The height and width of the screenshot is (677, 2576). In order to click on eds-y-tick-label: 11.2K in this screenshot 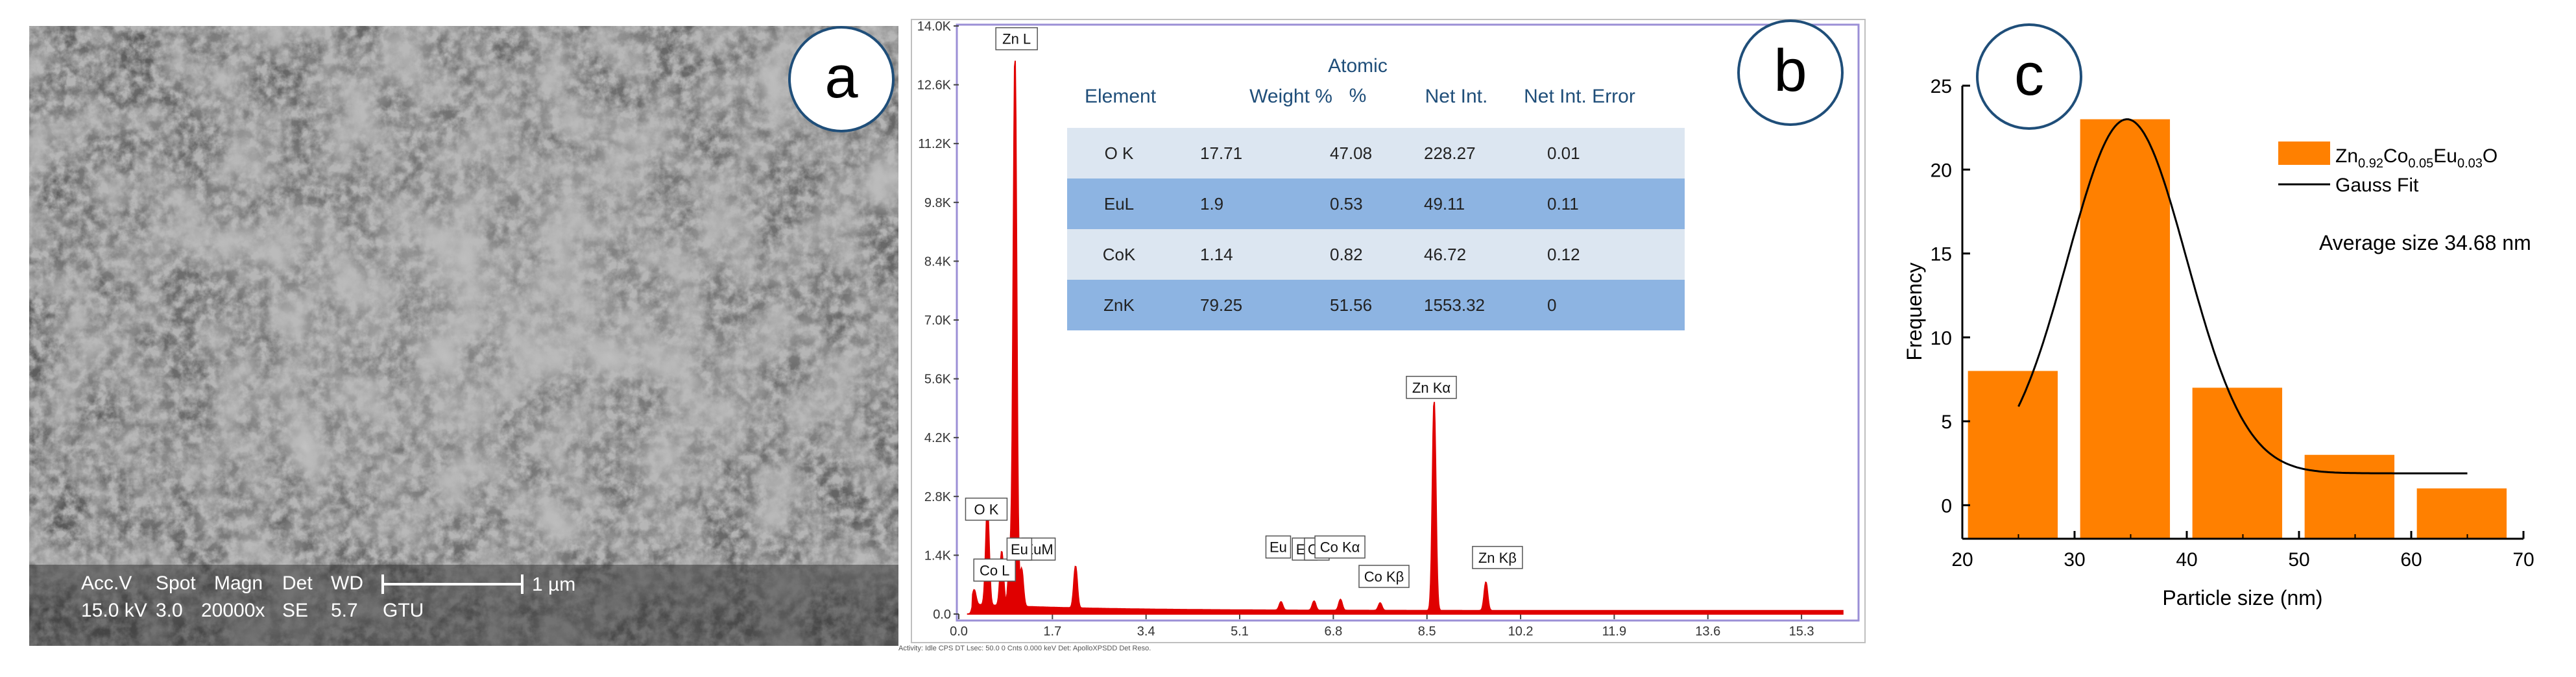, I will do `click(934, 144)`.